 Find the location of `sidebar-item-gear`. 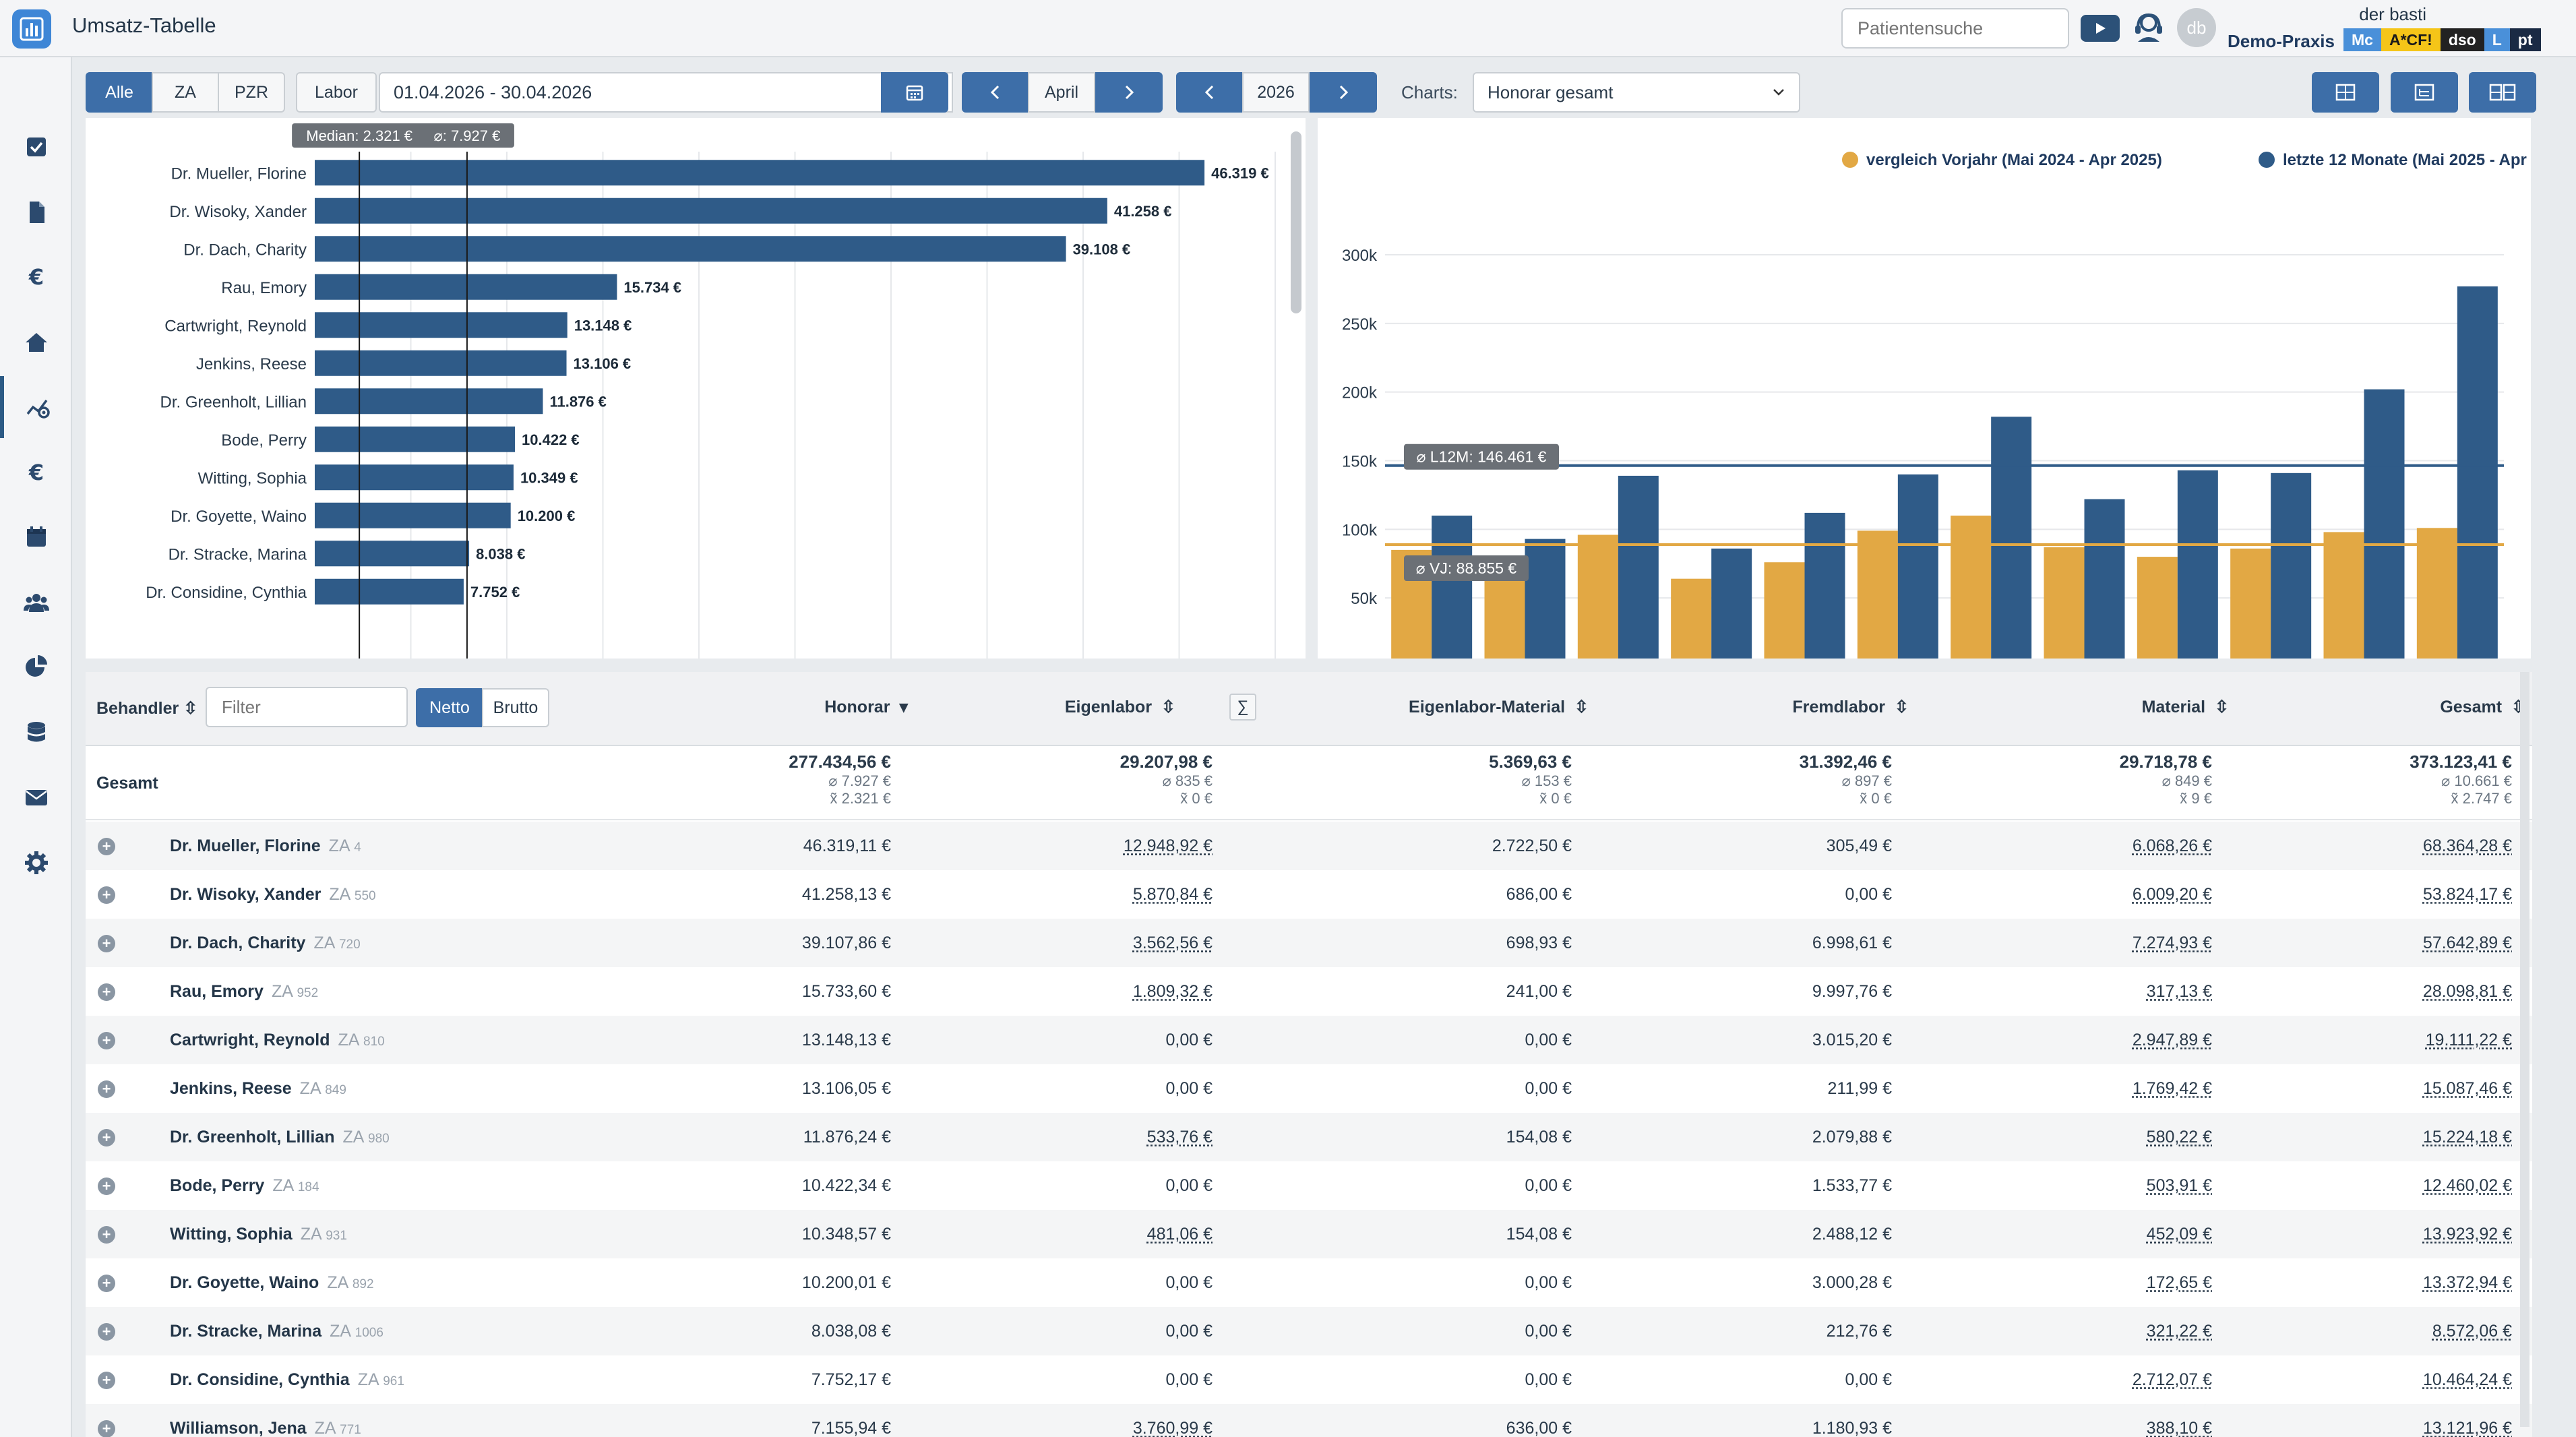

sidebar-item-gear is located at coordinates (36, 863).